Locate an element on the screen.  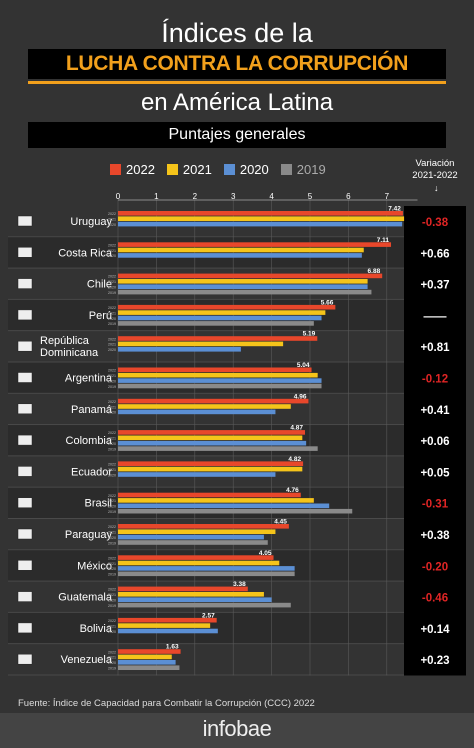
legend-label-2021: 2021 is located at coordinates (197, 169).